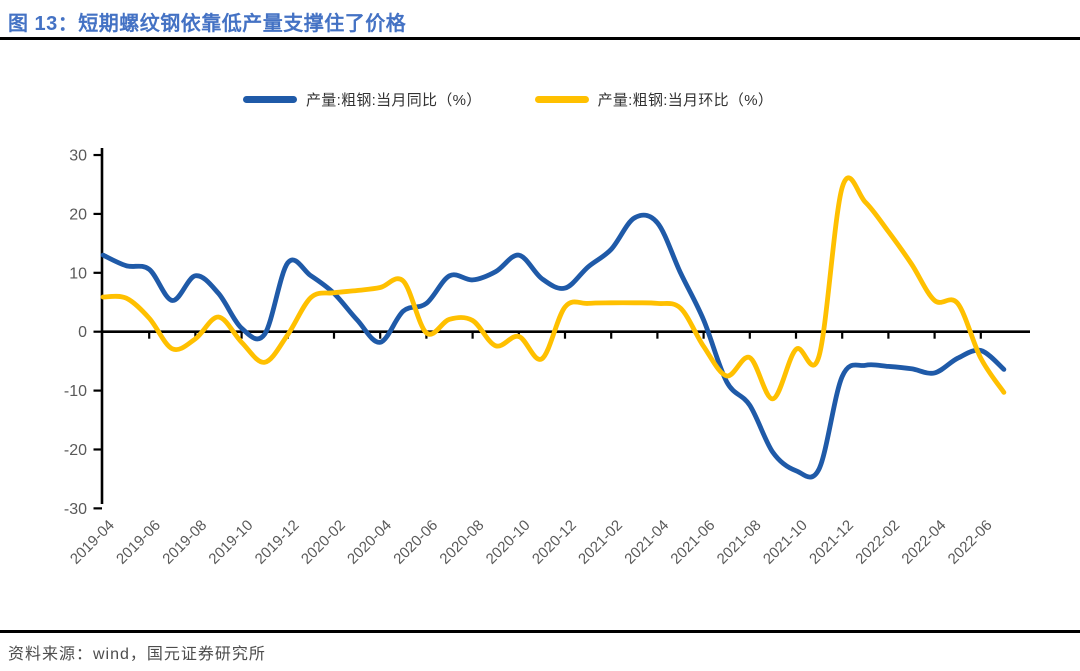 The width and height of the screenshot is (1080, 671). I want to click on yoy-legend-label: 产量:粗钢:当月同比（%）, so click(394, 100).